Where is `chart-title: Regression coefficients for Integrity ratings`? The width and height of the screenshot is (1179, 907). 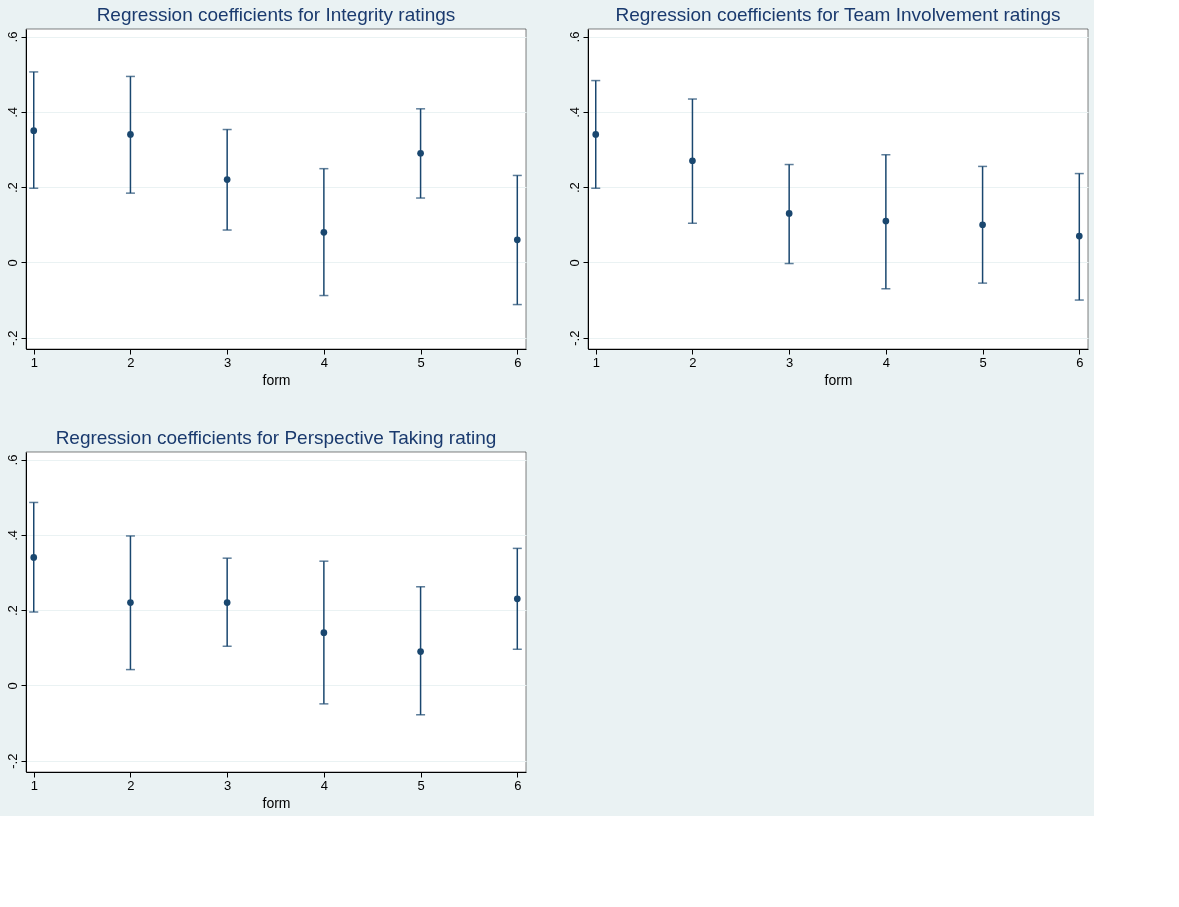
chart-title: Regression coefficients for Integrity ratings is located at coordinates (276, 14).